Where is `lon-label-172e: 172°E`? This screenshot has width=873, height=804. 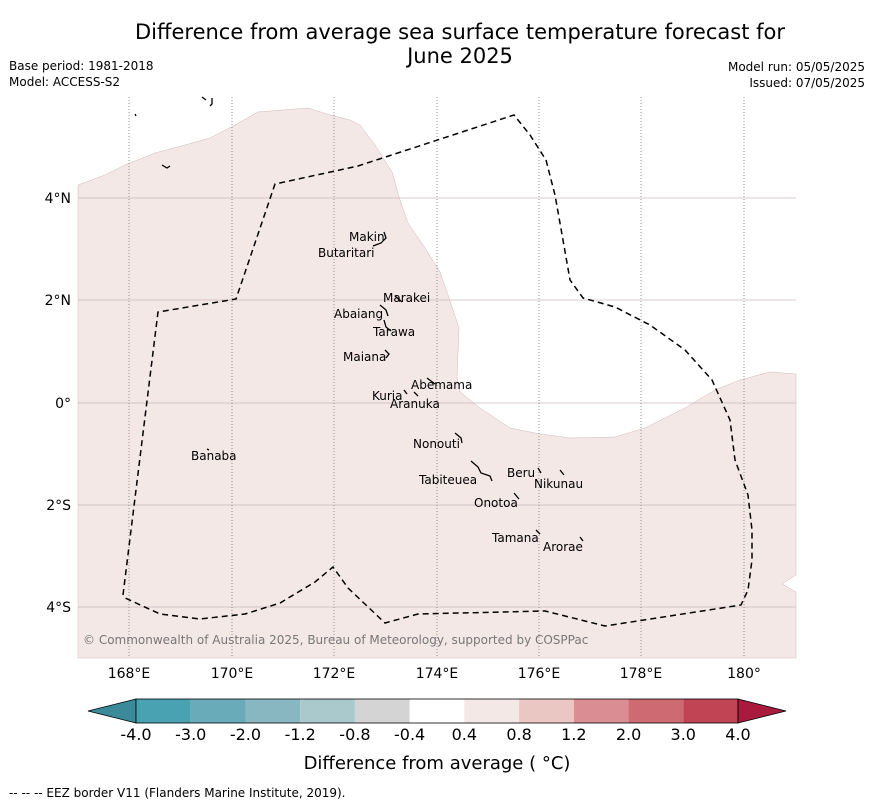
lon-label-172e: 172°E is located at coordinates (334, 674).